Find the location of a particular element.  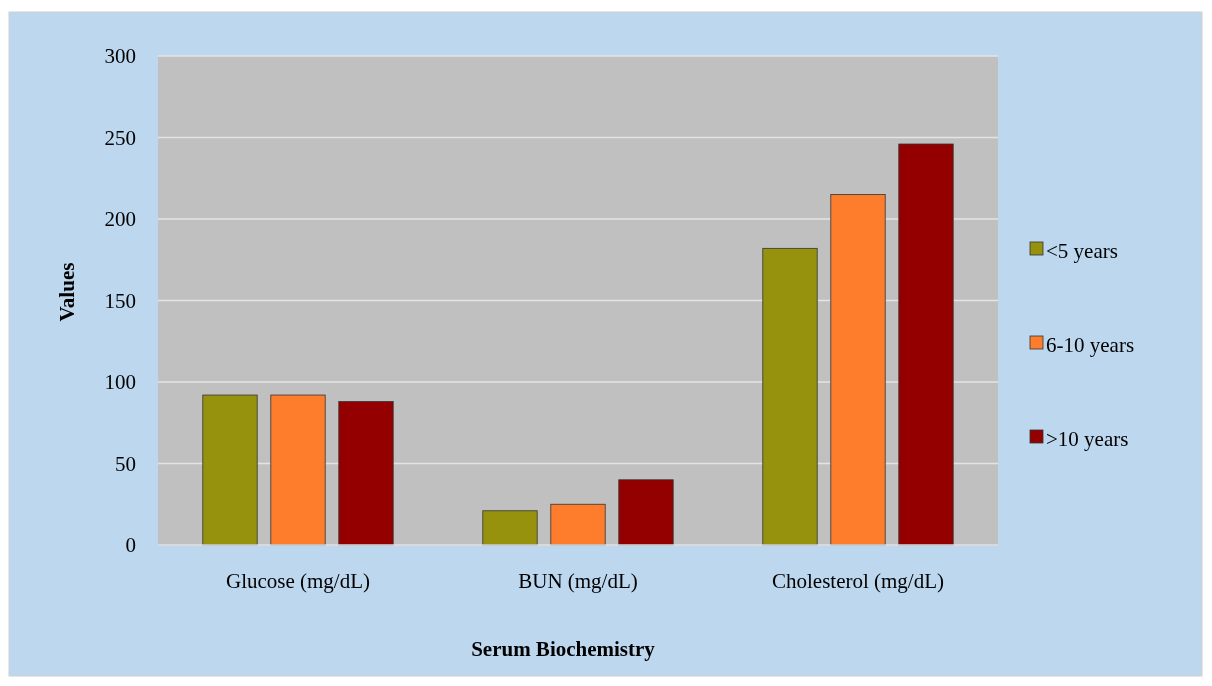

legend-label: 6-10 years is located at coordinates (1090, 345).